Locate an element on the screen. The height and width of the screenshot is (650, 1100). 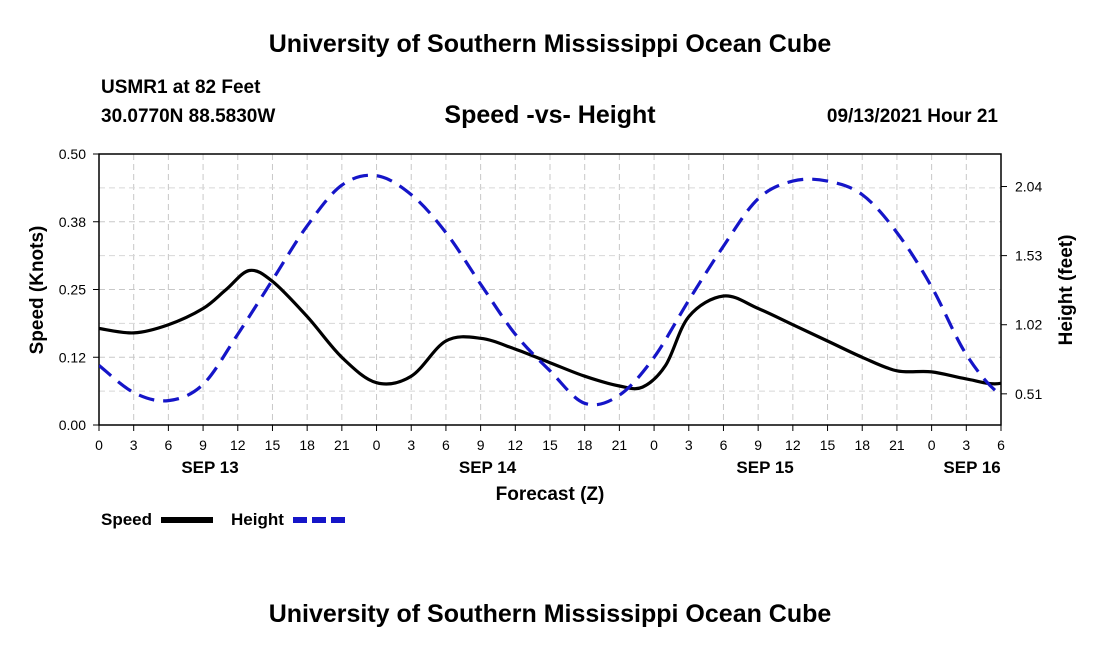
chart-title: Speed -vs- Height is located at coordinates (550, 115).